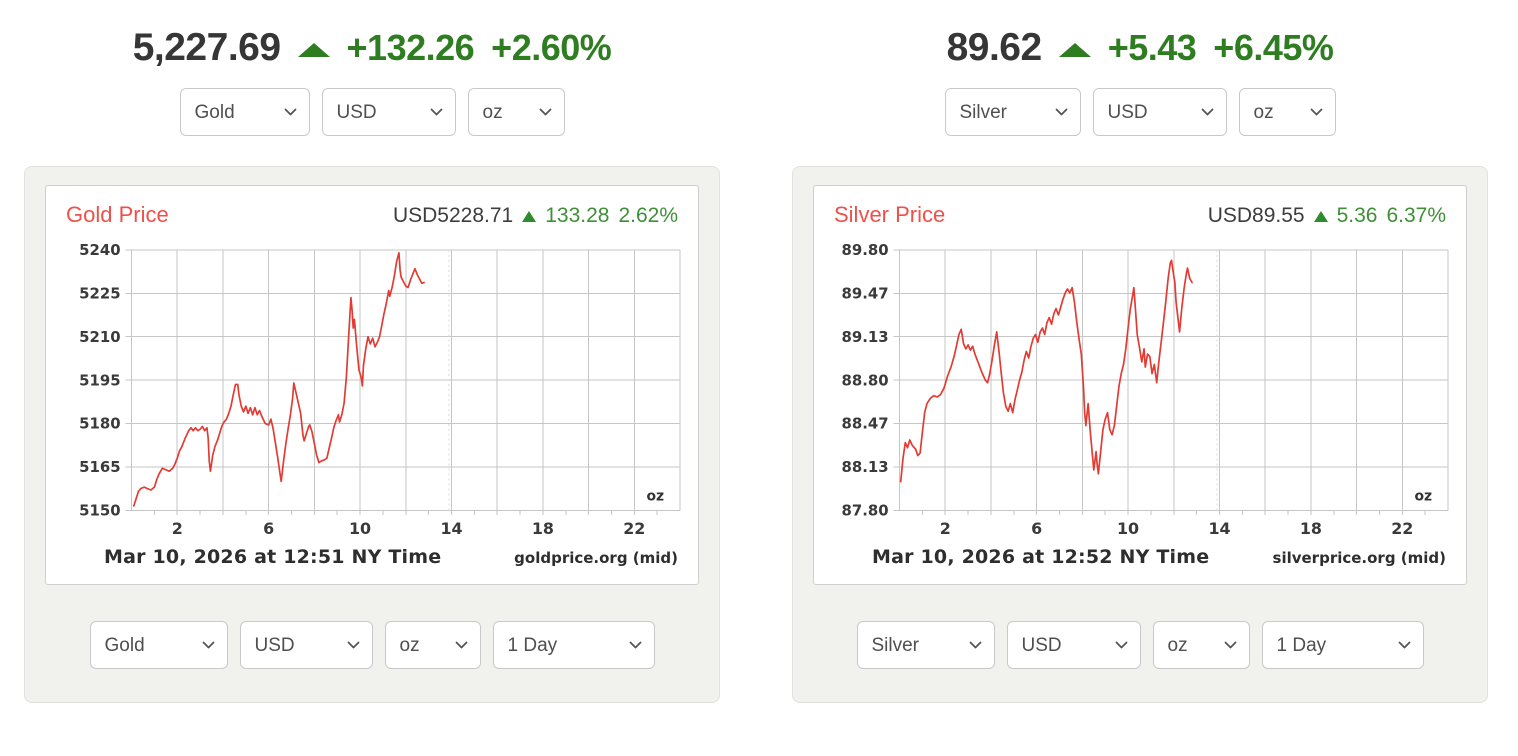 Image resolution: width=1518 pixels, height=756 pixels. What do you see at coordinates (99, 380) in the screenshot?
I see `svg-text: 5195` at bounding box center [99, 380].